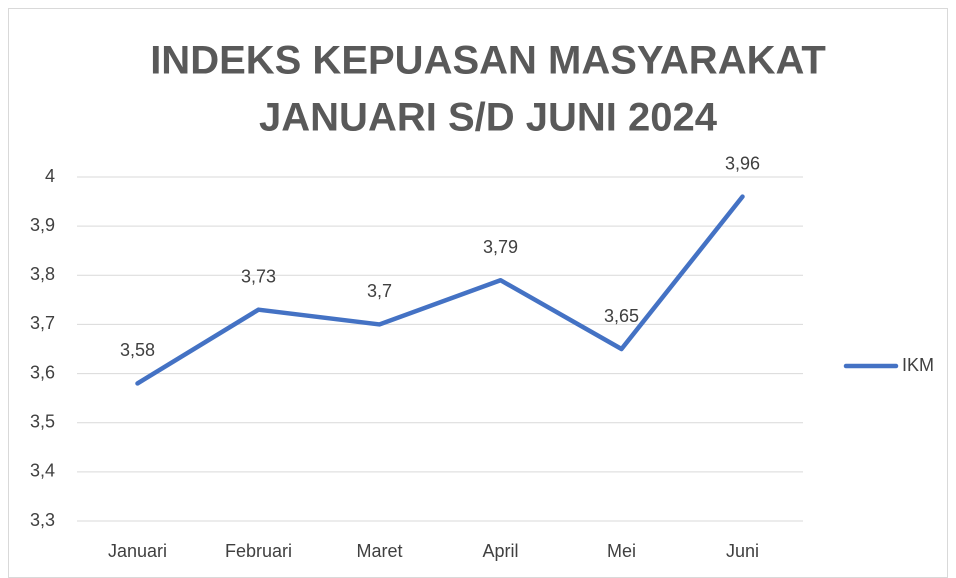  Describe the element at coordinates (42, 421) in the screenshot. I see `y-tick-label: 3,5` at that location.